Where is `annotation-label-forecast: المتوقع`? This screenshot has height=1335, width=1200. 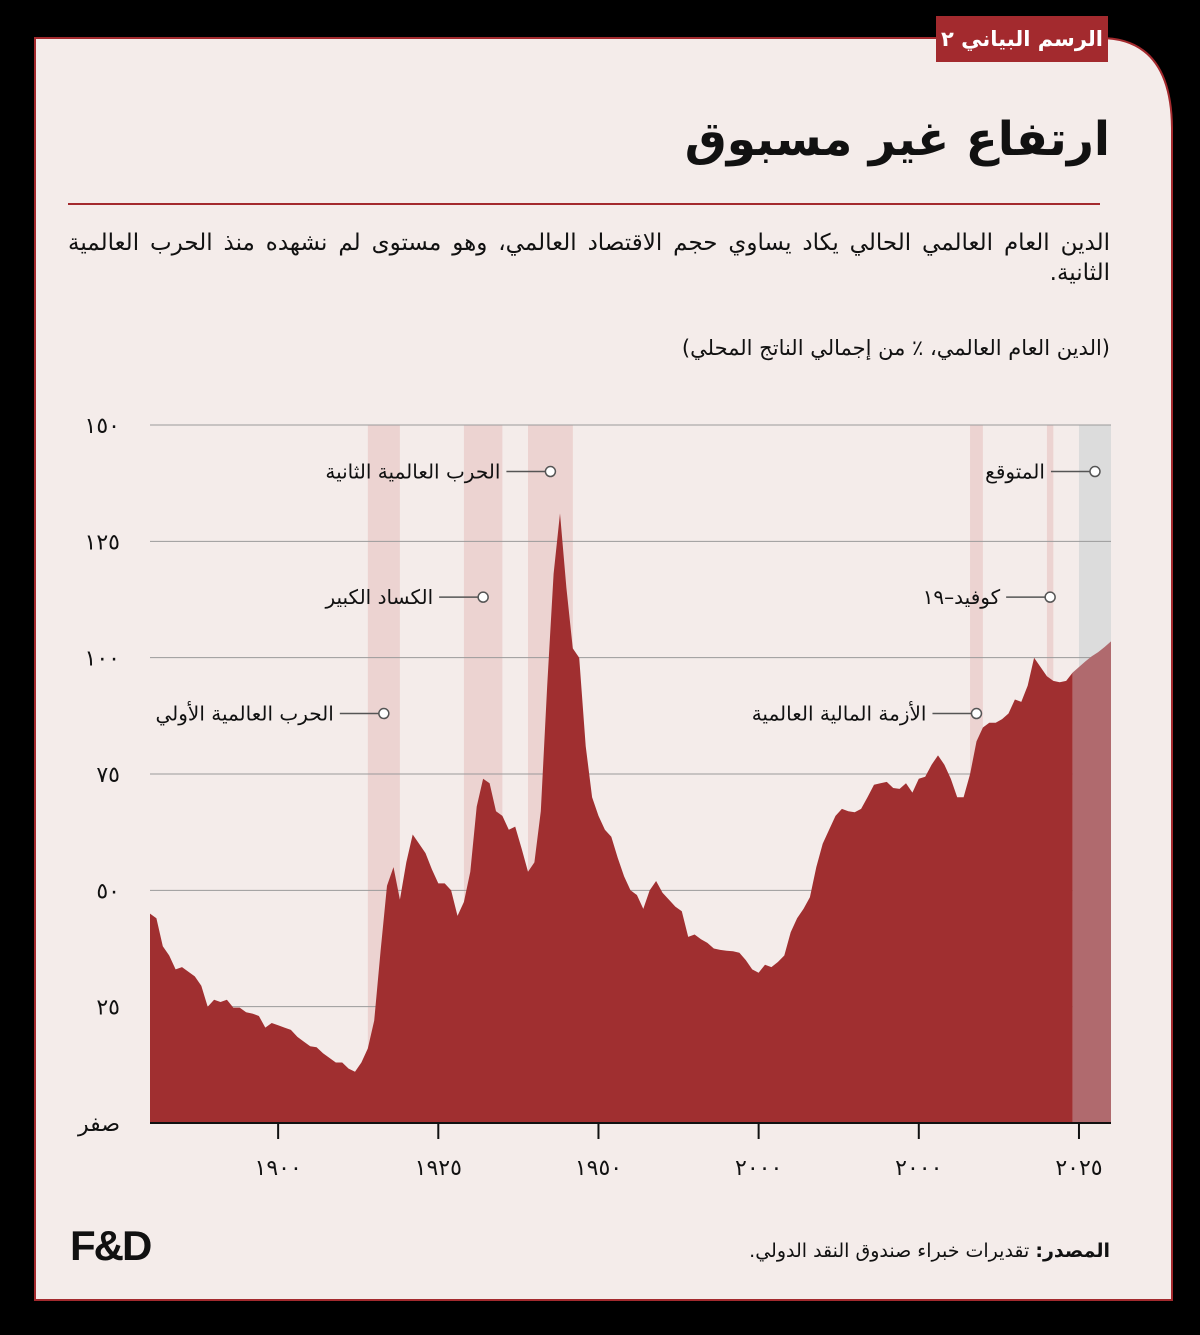 annotation-label-forecast: المتوقع is located at coordinates (1015, 472).